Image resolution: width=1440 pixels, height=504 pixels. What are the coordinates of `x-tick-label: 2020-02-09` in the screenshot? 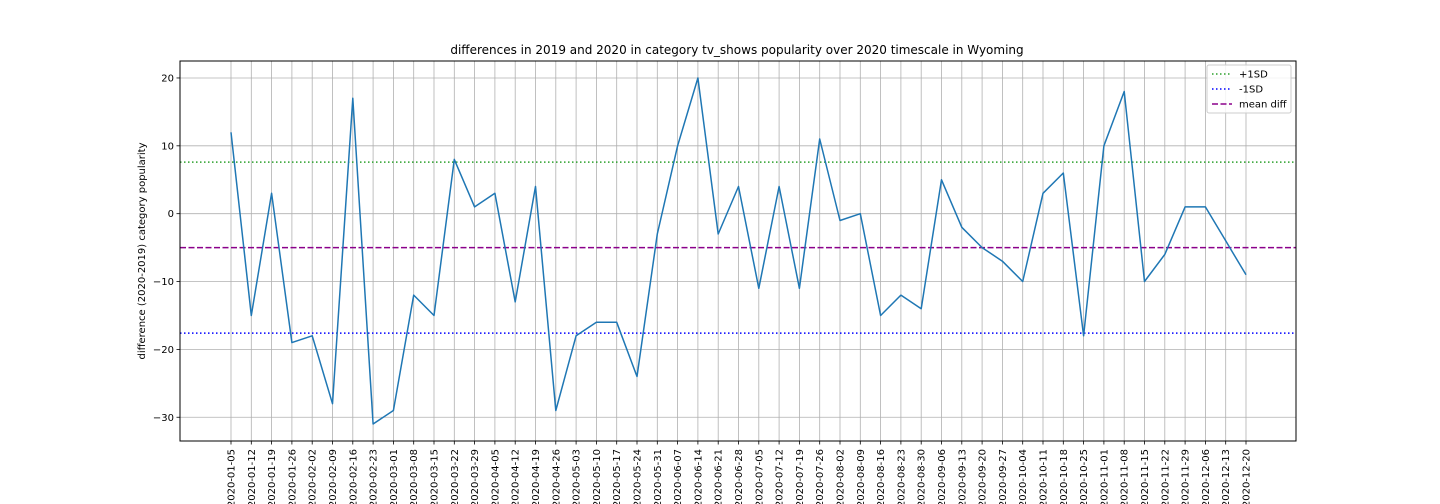 It's located at (333, 476).